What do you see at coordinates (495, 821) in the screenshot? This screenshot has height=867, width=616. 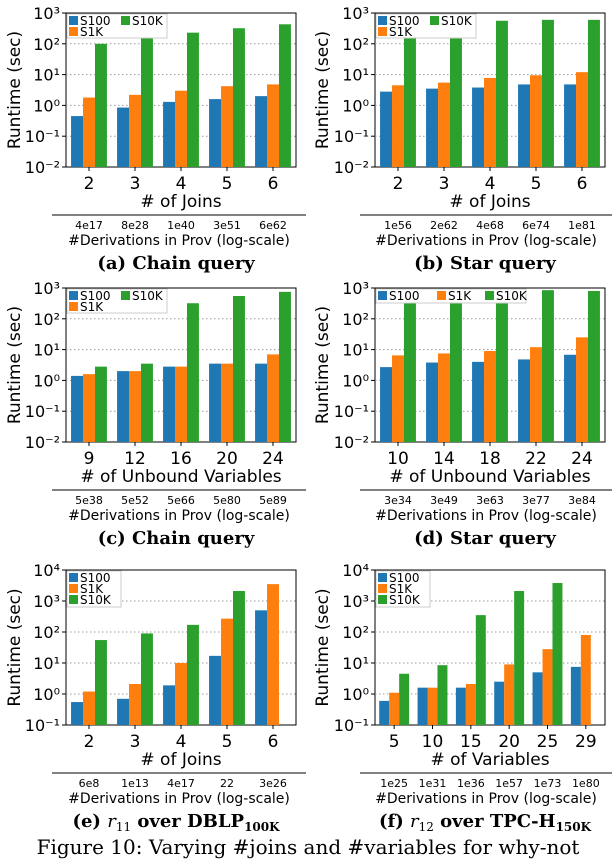 I see `panel-title-mid: over TPC-H` at bounding box center [495, 821].